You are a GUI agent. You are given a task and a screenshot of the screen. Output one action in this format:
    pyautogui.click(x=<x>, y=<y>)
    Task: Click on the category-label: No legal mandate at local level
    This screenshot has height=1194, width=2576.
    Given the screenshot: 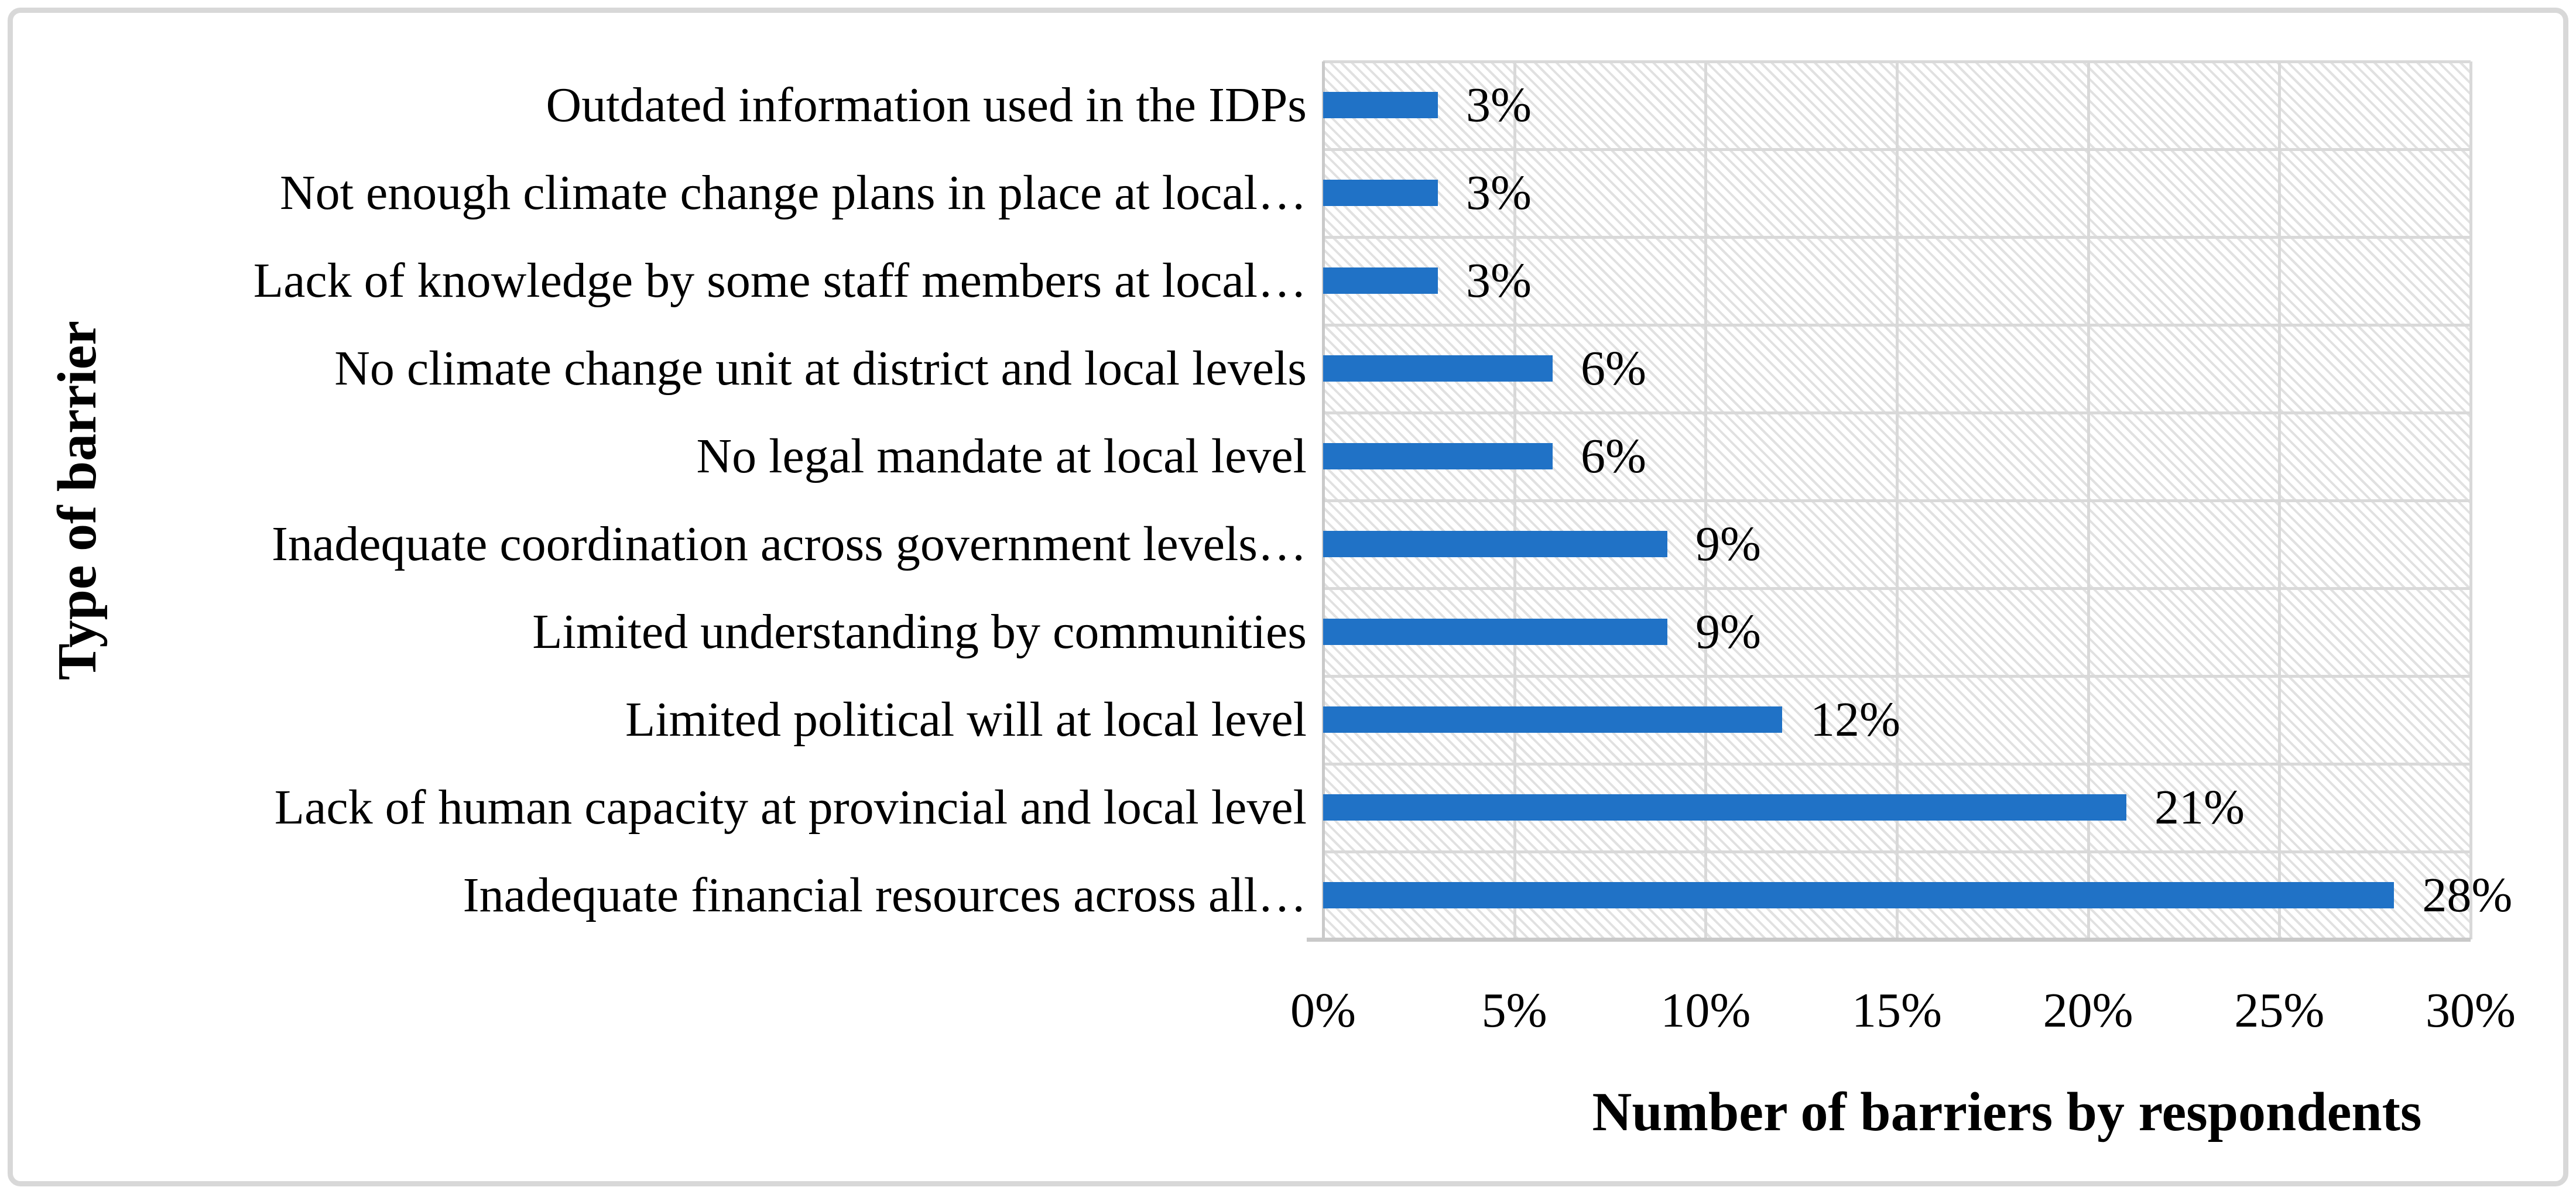 What is the action you would take?
    pyautogui.click(x=1001, y=456)
    